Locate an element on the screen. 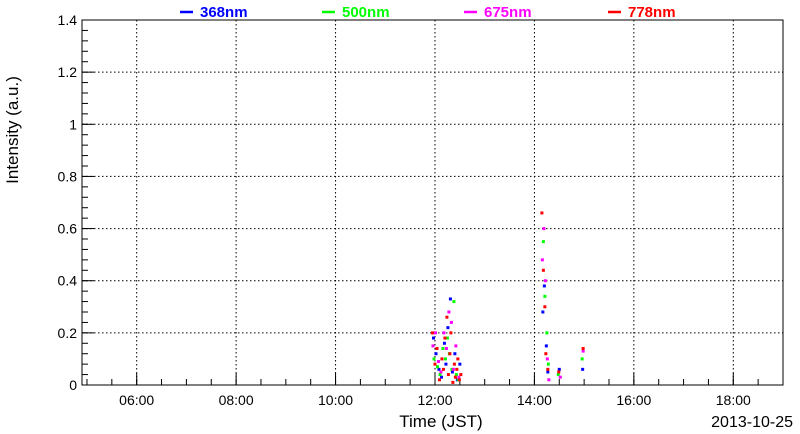  legend-label: 368nm is located at coordinates (224, 12).